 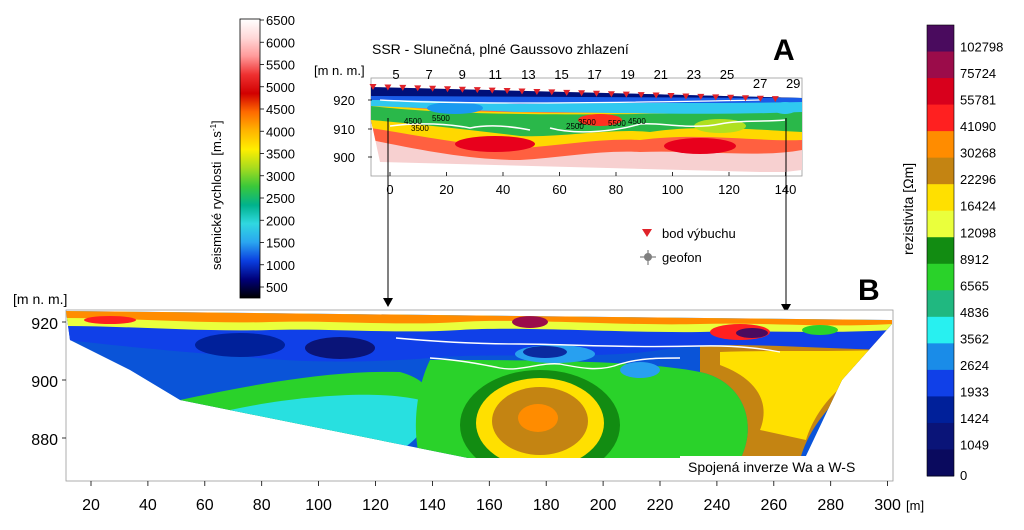 What do you see at coordinates (280, 198) in the screenshot?
I see `seismic-tick-label: 2500` at bounding box center [280, 198].